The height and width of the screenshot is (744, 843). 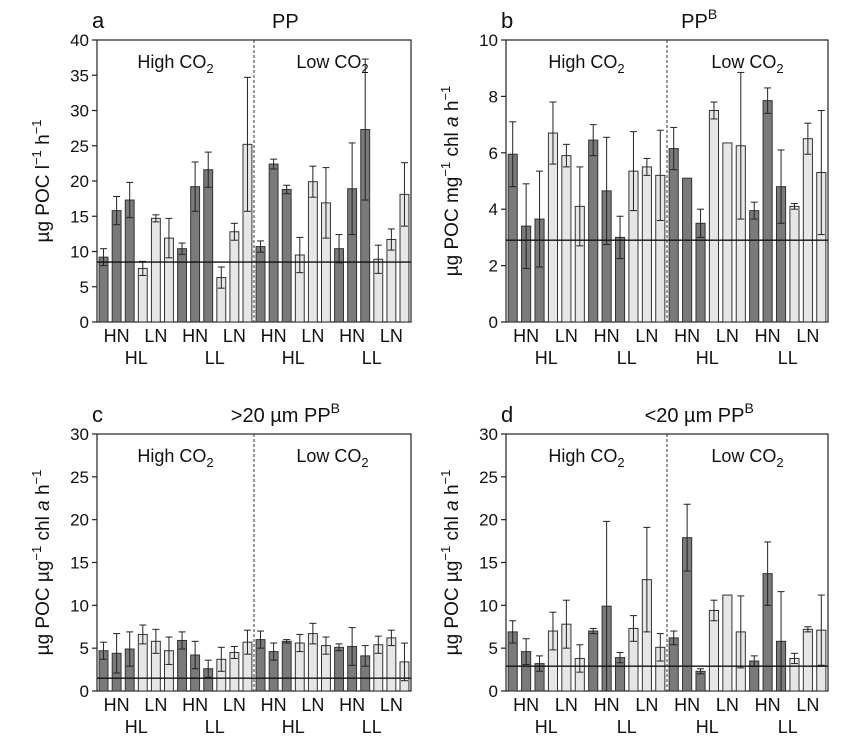 I want to click on y-tick-label: 30, so click(x=488, y=434).